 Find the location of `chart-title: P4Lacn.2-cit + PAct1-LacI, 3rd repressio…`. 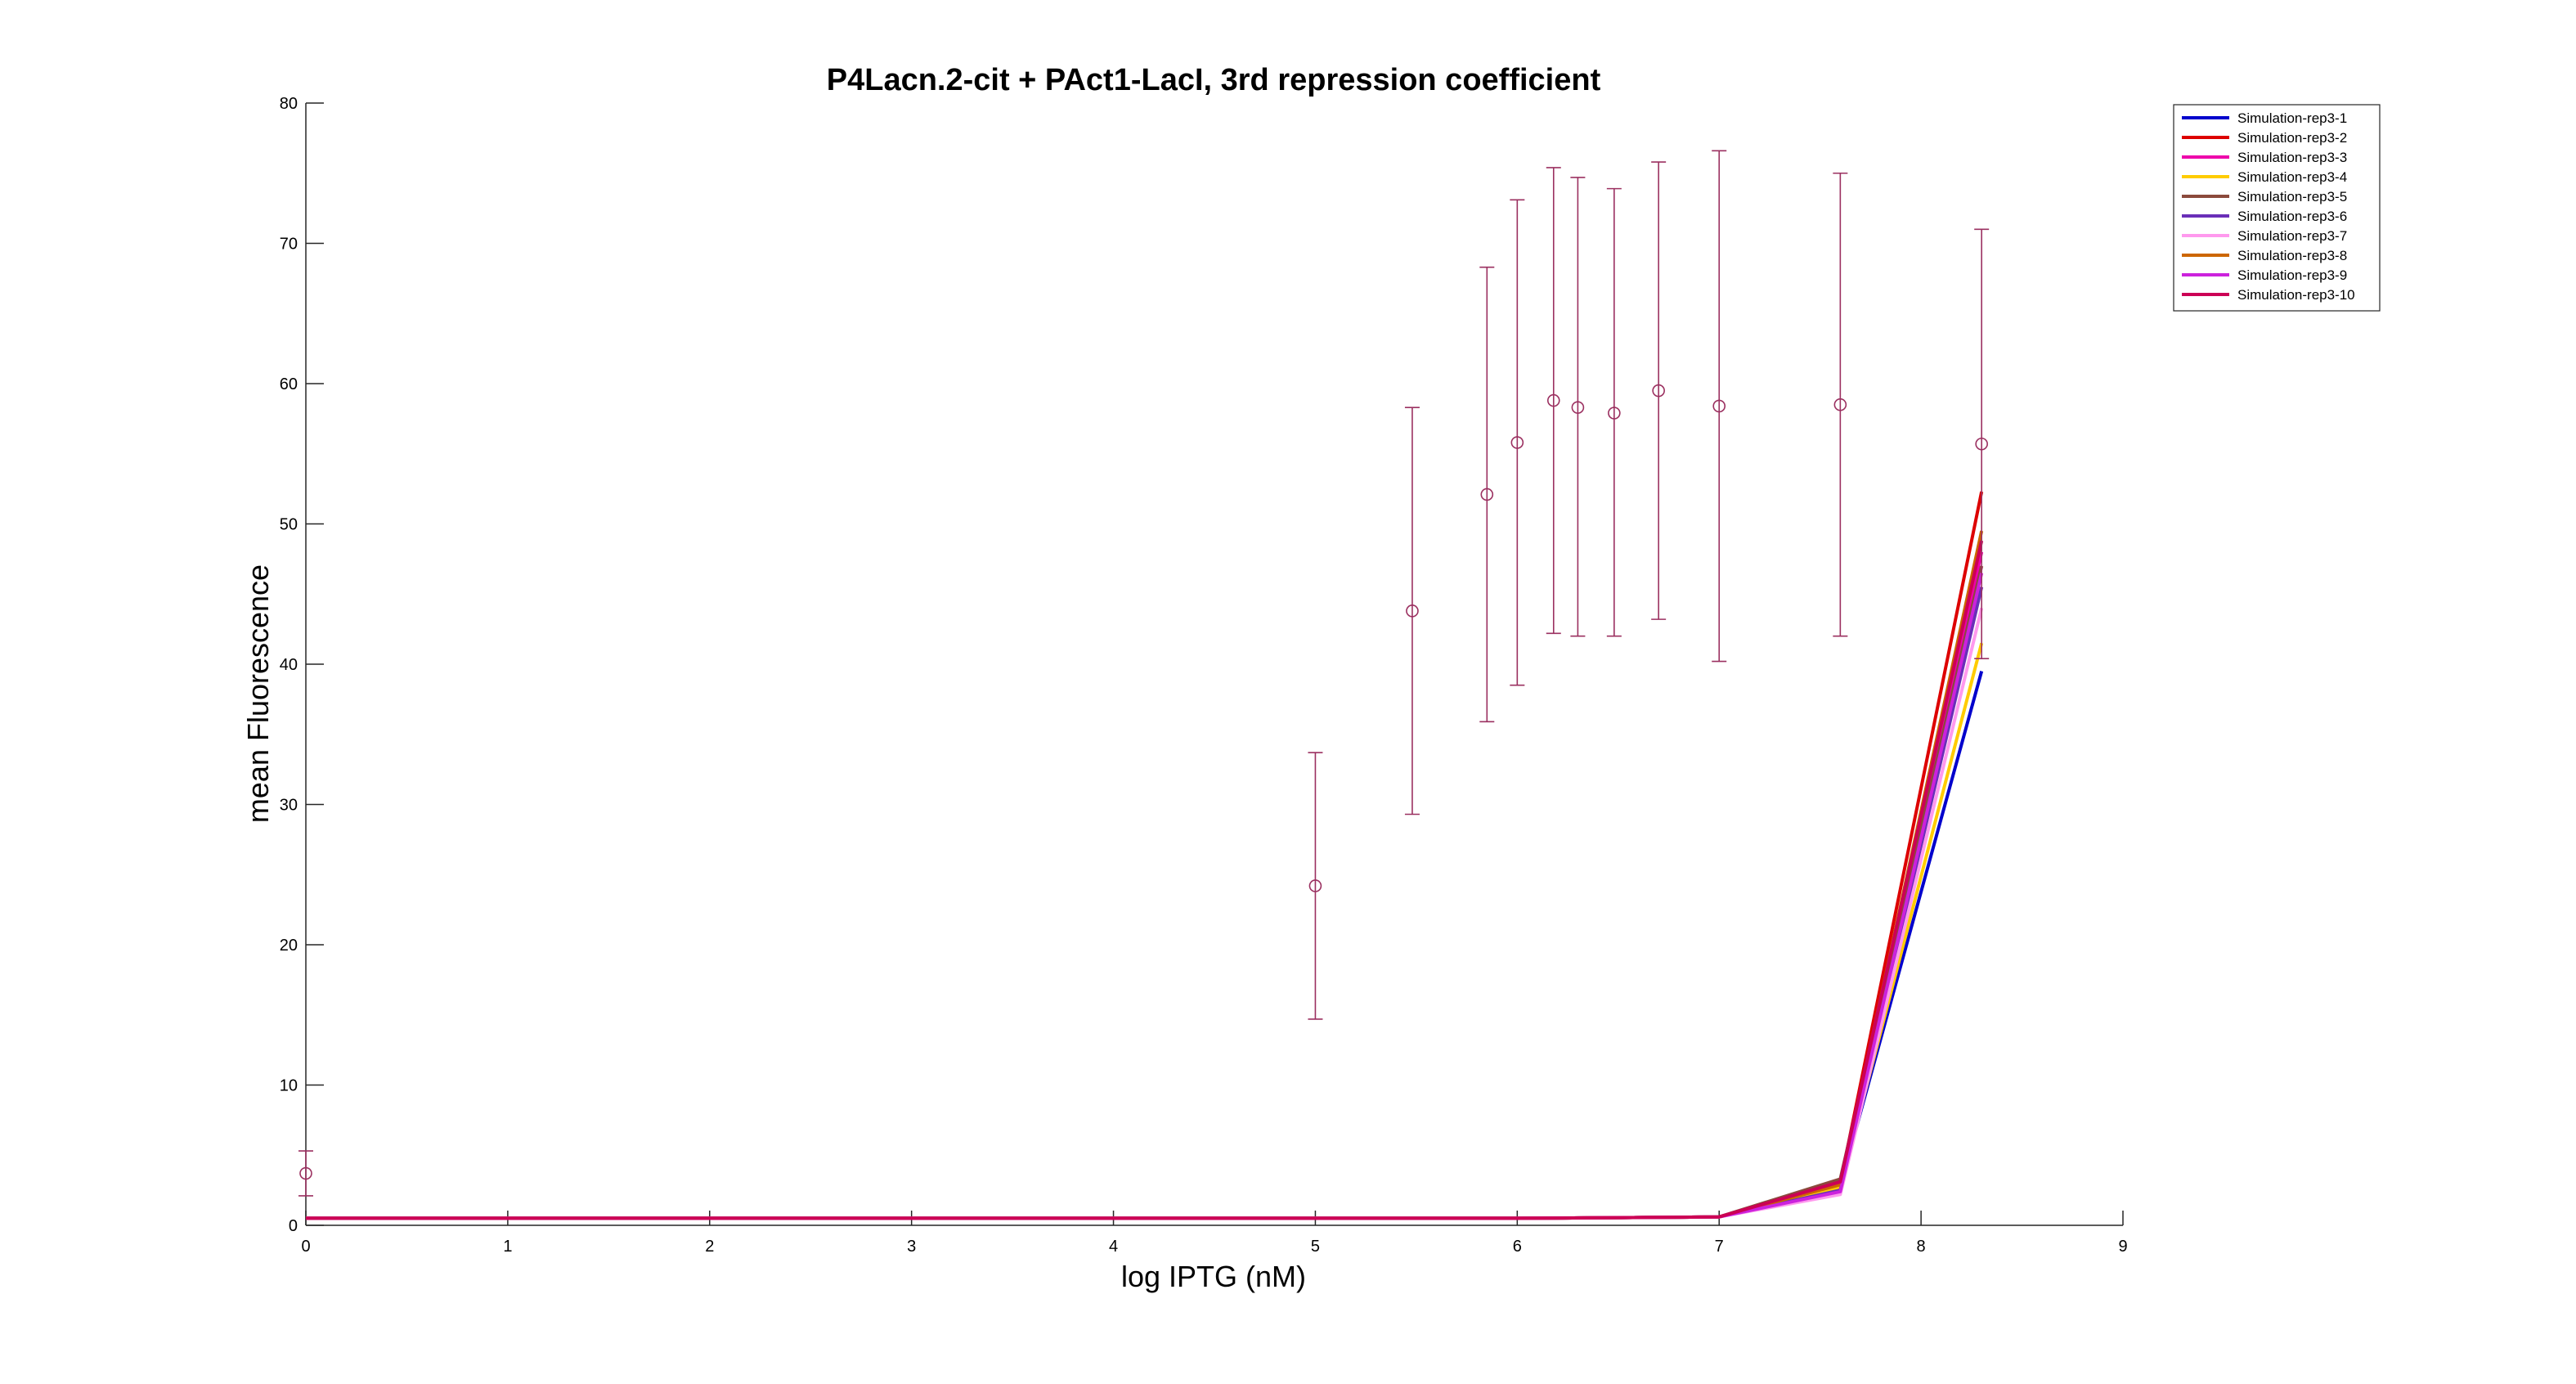

chart-title: P4Lacn.2-cit + PAct1-LacI, 3rd repressio… is located at coordinates (1214, 80).